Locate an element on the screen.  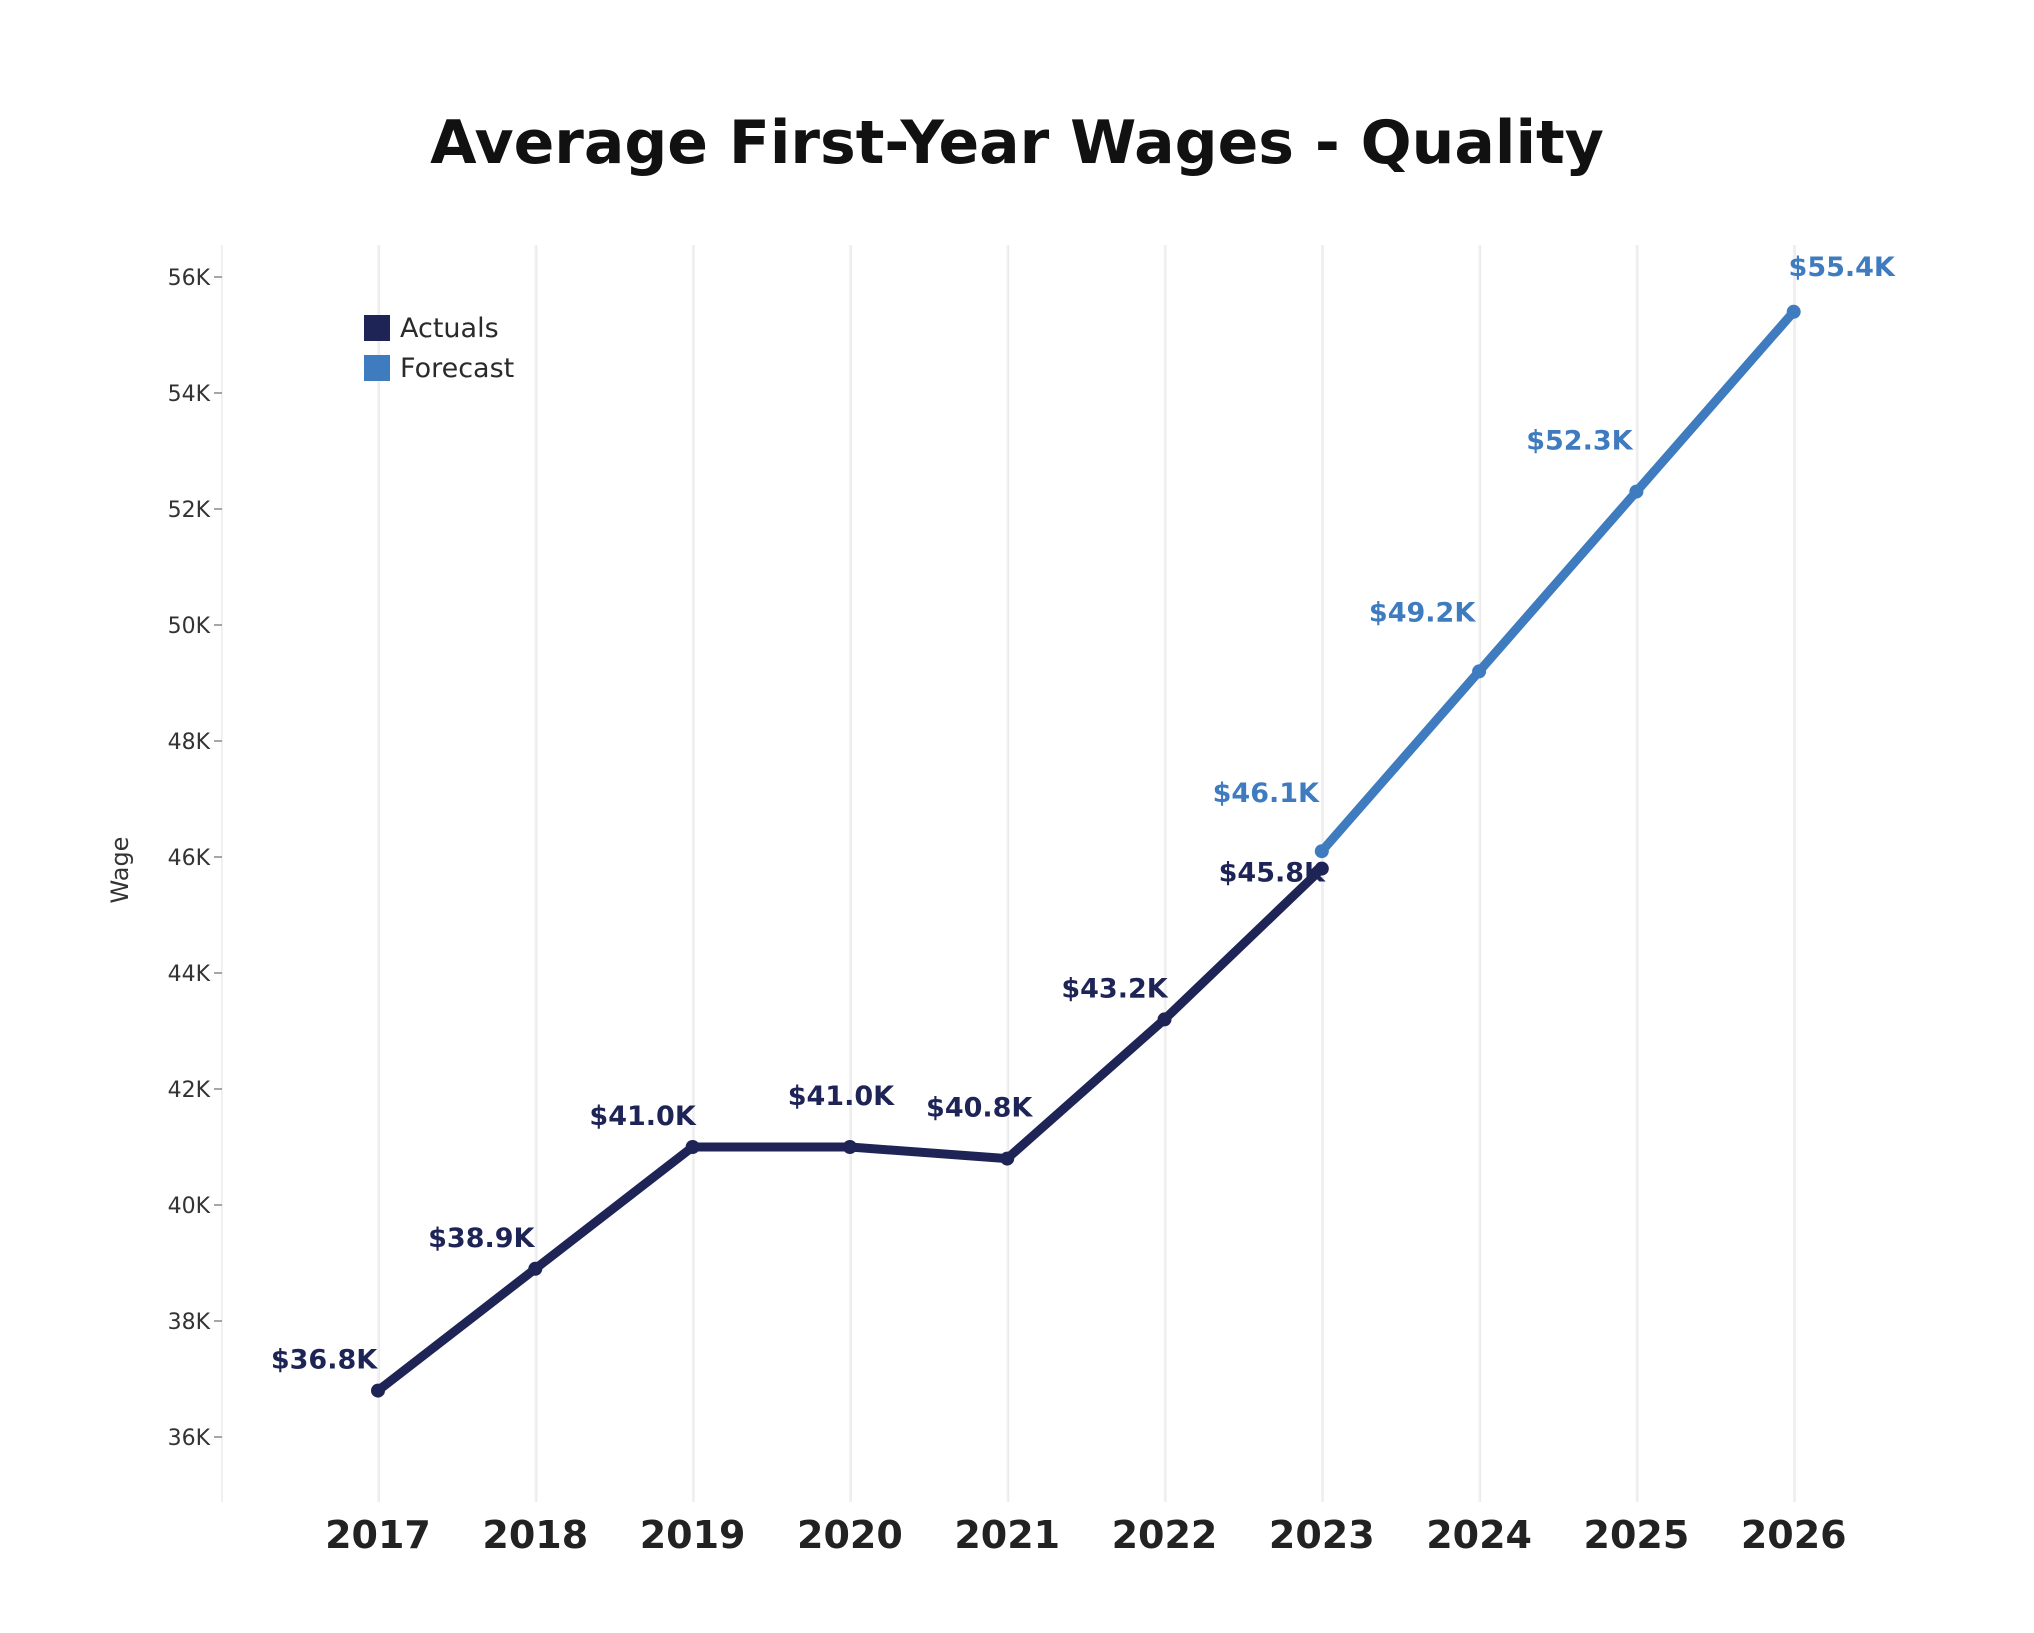
x-tick-label: 2021 is located at coordinates (1007, 1535).